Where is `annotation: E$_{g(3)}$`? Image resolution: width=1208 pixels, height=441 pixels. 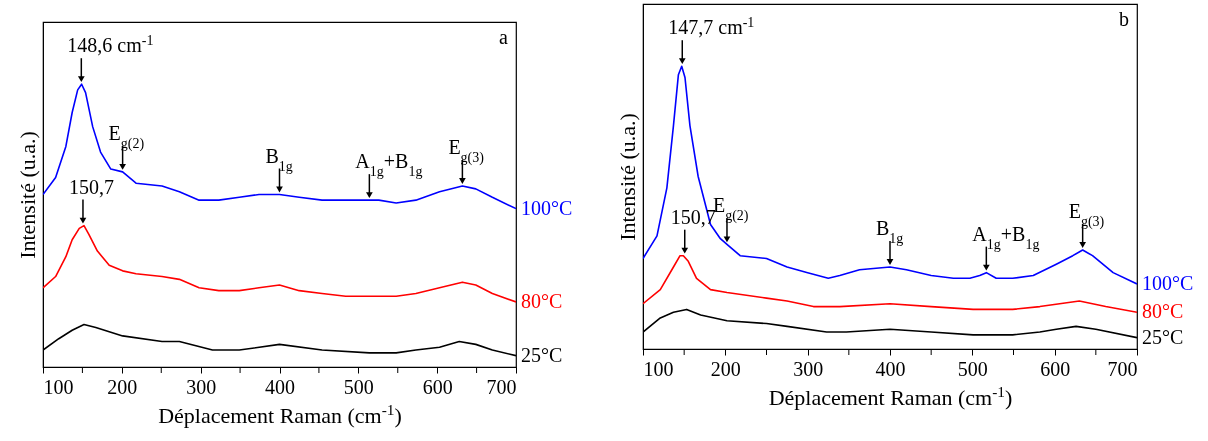 annotation: E$_{g(3)}$ is located at coordinates (466, 151).